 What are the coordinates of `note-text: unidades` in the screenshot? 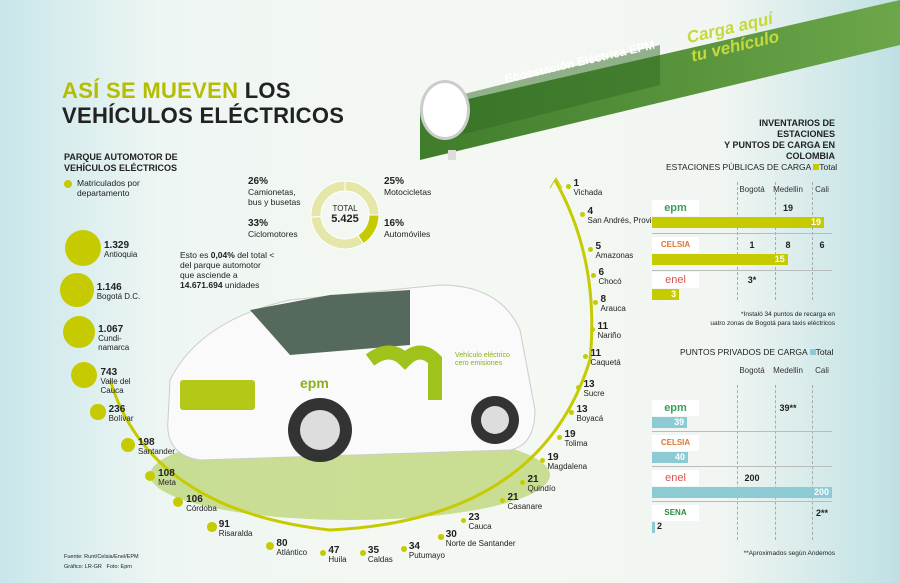 It's located at (241, 285).